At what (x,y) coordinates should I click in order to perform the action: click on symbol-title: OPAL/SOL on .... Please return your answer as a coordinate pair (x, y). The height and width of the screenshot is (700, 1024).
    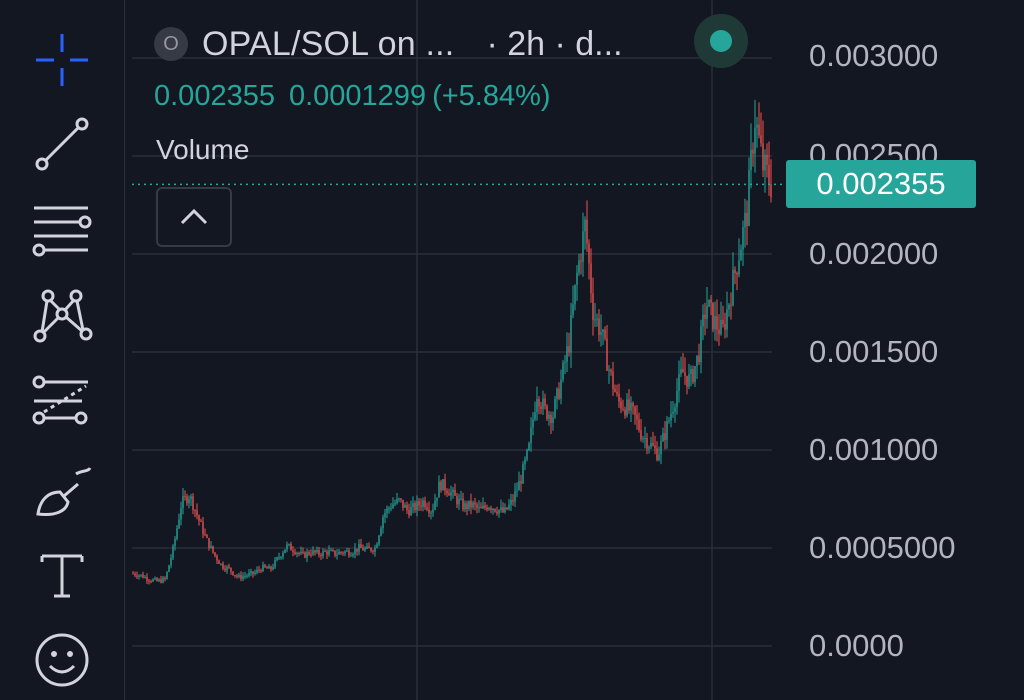
    Looking at the image, I should click on (328, 43).